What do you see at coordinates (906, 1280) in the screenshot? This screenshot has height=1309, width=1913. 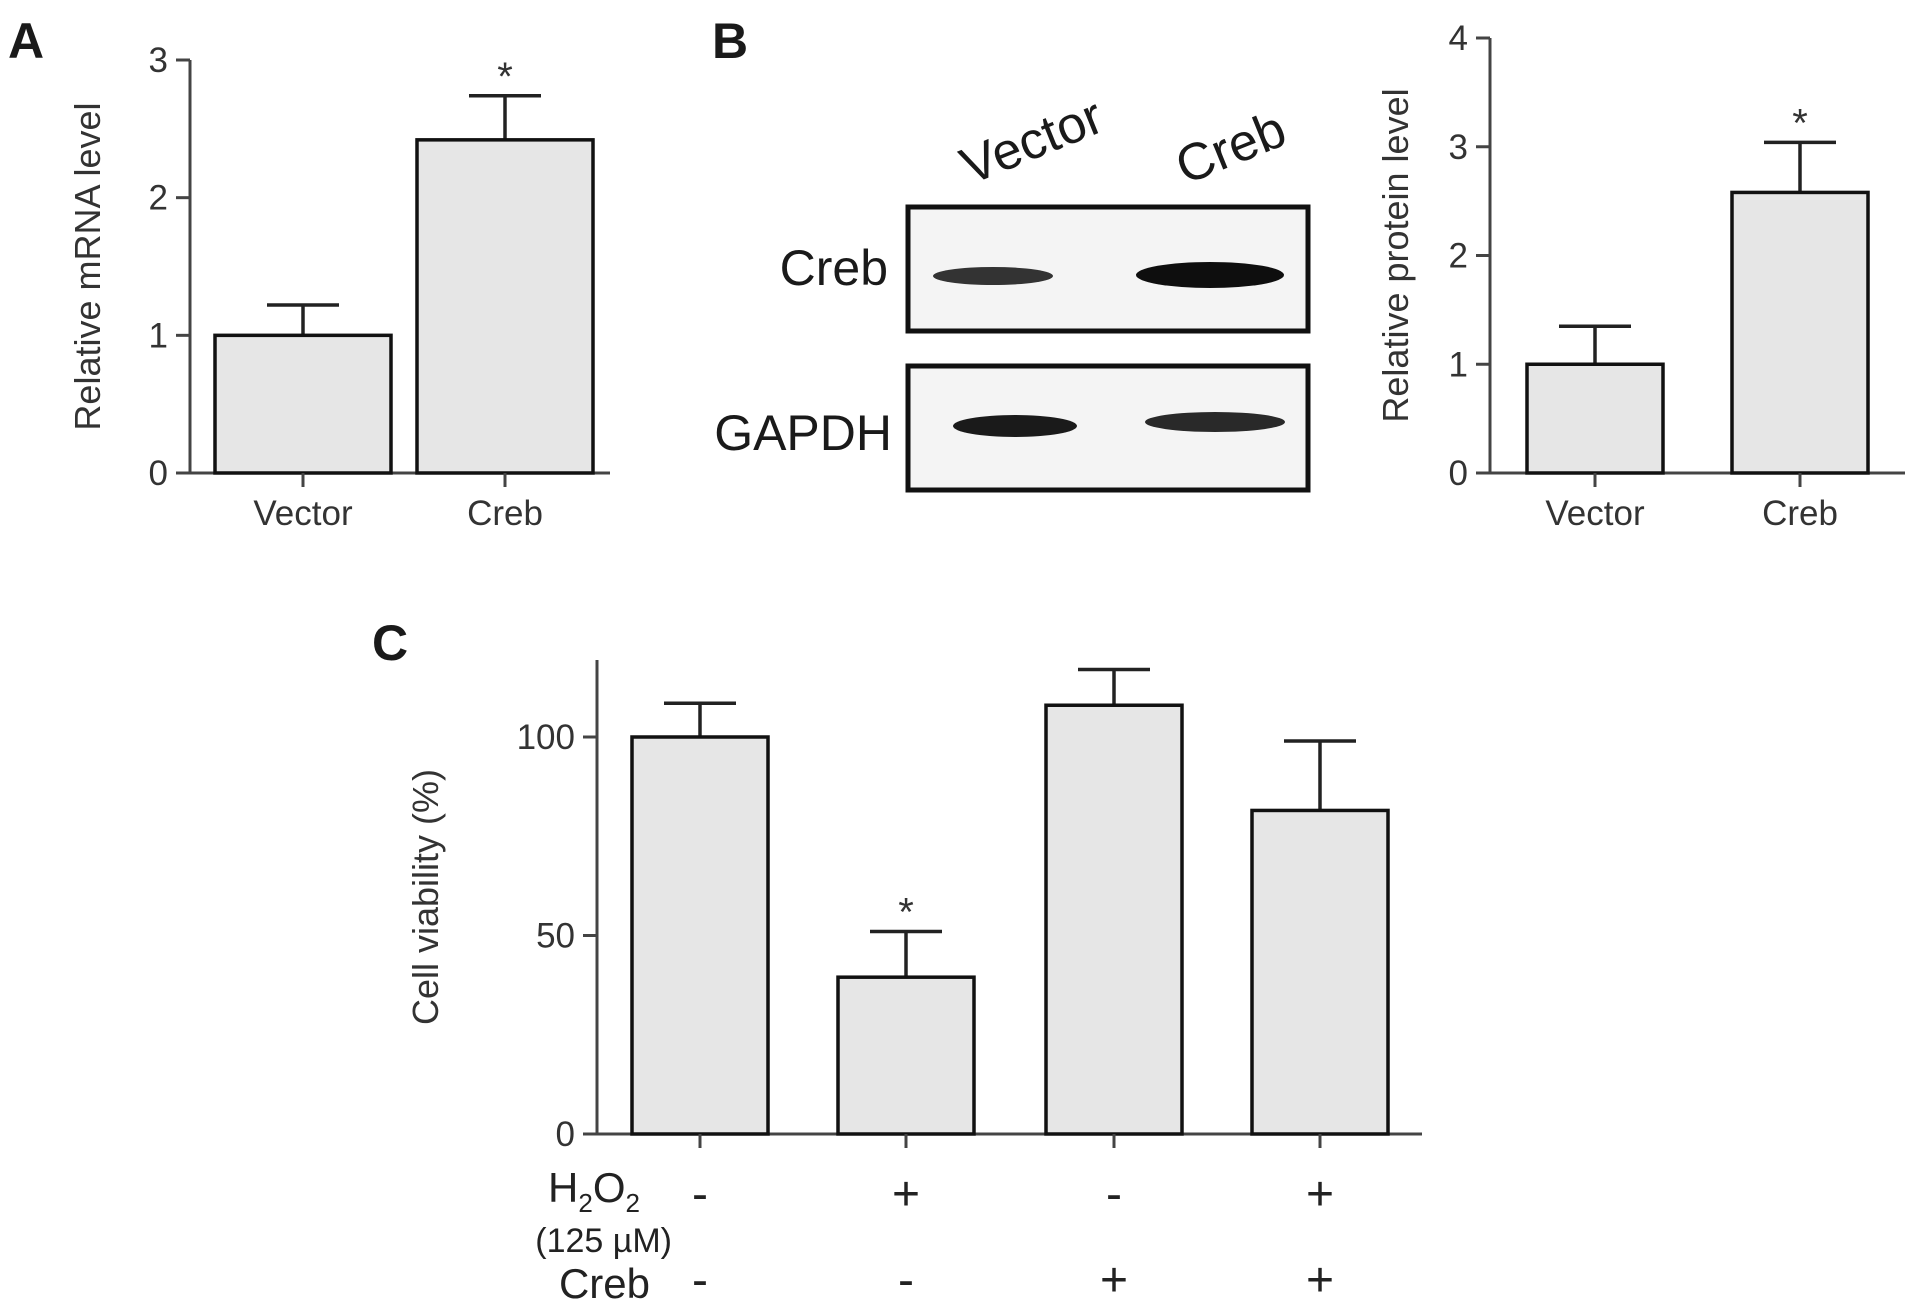 I see `creb-sign-2: -` at bounding box center [906, 1280].